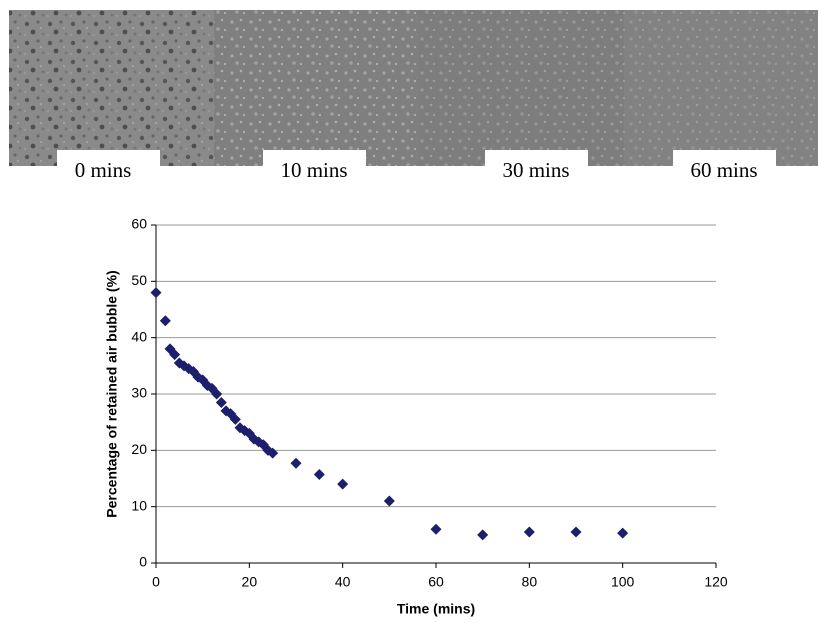 Image resolution: width=818 pixels, height=623 pixels. Describe the element at coordinates (530, 582) in the screenshot. I see `x-tick-label: 80` at that location.